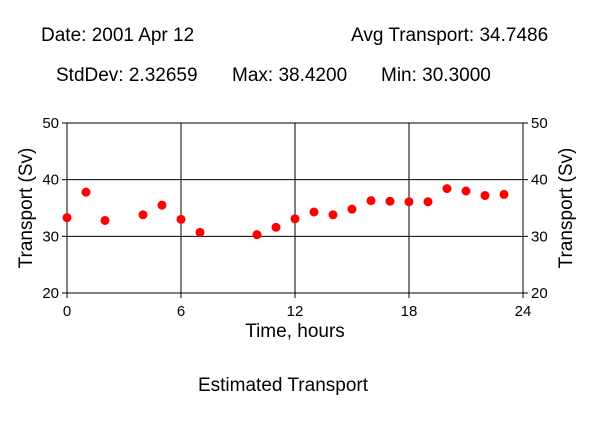 The height and width of the screenshot is (422, 596). What do you see at coordinates (539, 293) in the screenshot?
I see `y-tick-label-right: 20` at bounding box center [539, 293].